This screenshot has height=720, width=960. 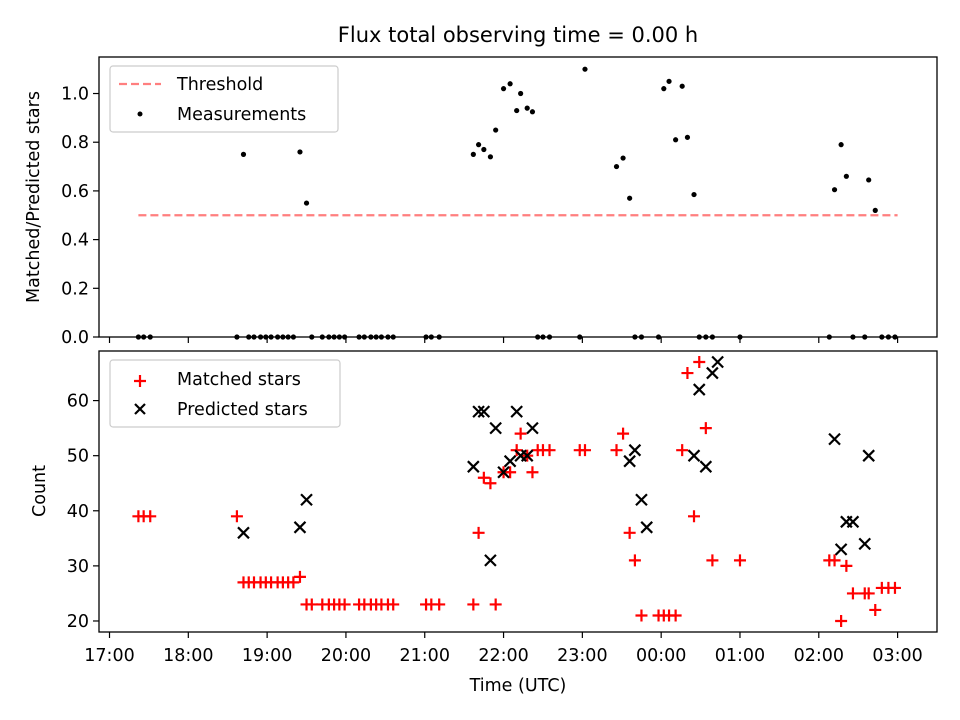 I want to click on x-axis-label: Time (UTC), so click(x=518, y=686).